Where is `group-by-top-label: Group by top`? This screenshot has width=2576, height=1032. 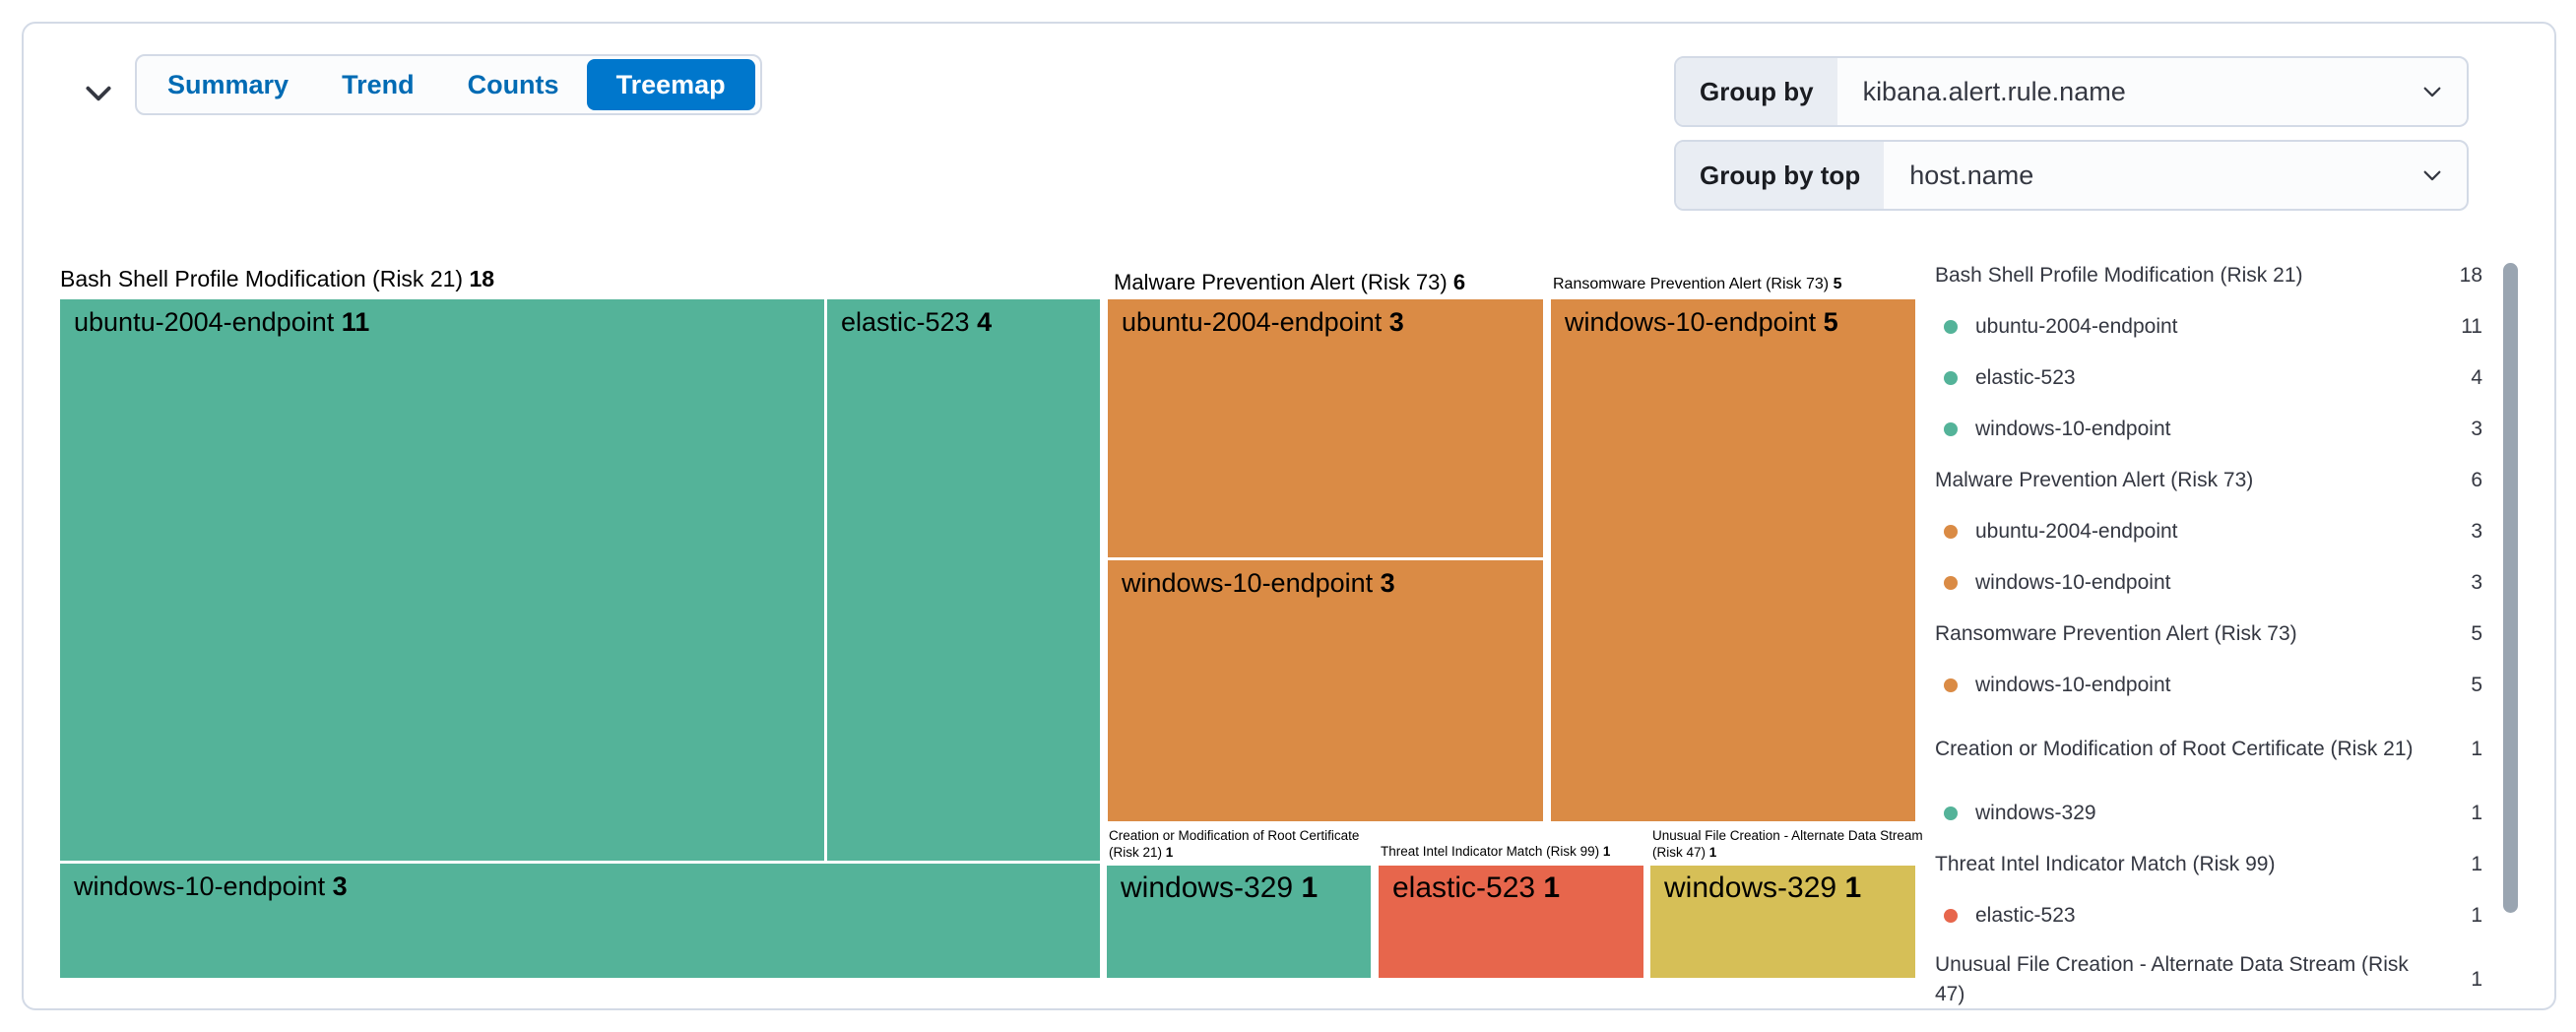 group-by-top-label: Group by top is located at coordinates (1780, 175).